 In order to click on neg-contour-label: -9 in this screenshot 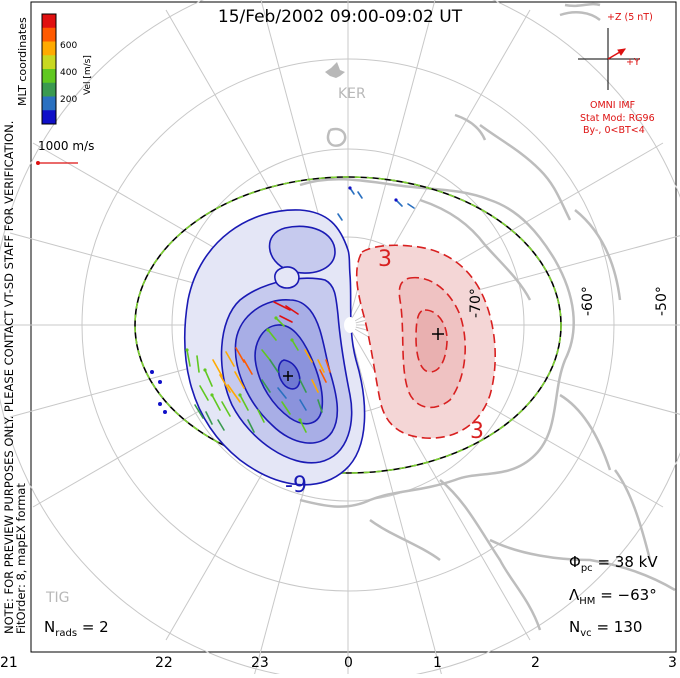, I will do `click(296, 485)`.